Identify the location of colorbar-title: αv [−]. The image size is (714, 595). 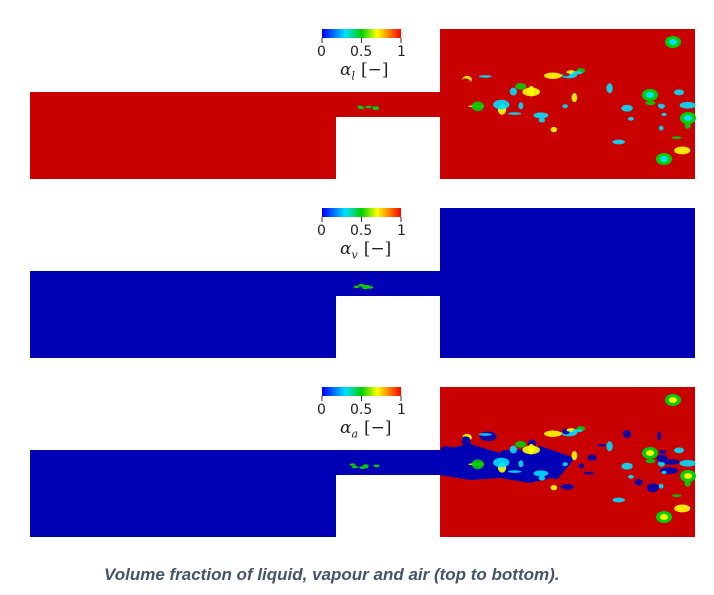
(365, 250).